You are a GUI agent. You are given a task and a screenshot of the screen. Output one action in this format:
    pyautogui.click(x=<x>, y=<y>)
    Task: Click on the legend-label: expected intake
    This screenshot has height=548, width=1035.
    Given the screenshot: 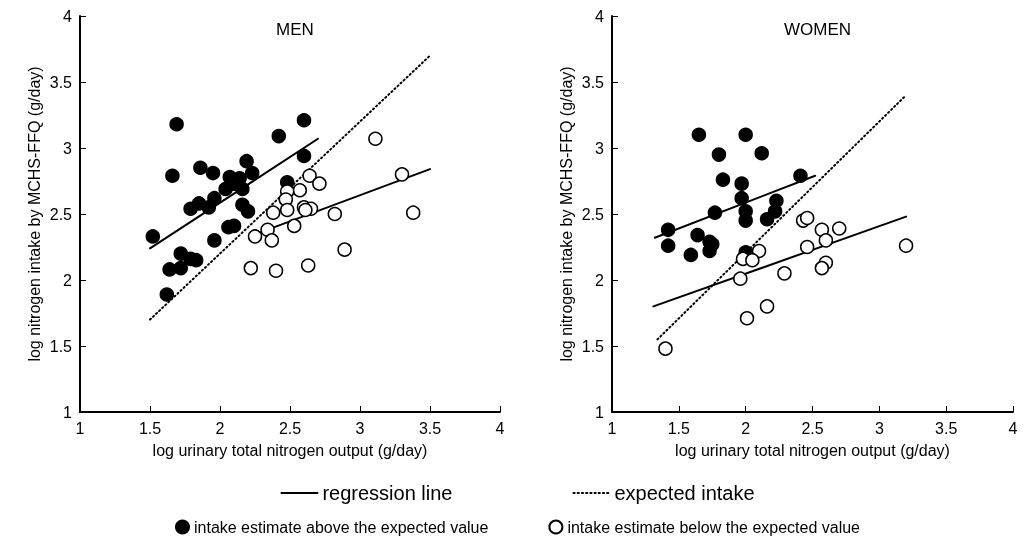 What is the action you would take?
    pyautogui.click(x=684, y=493)
    